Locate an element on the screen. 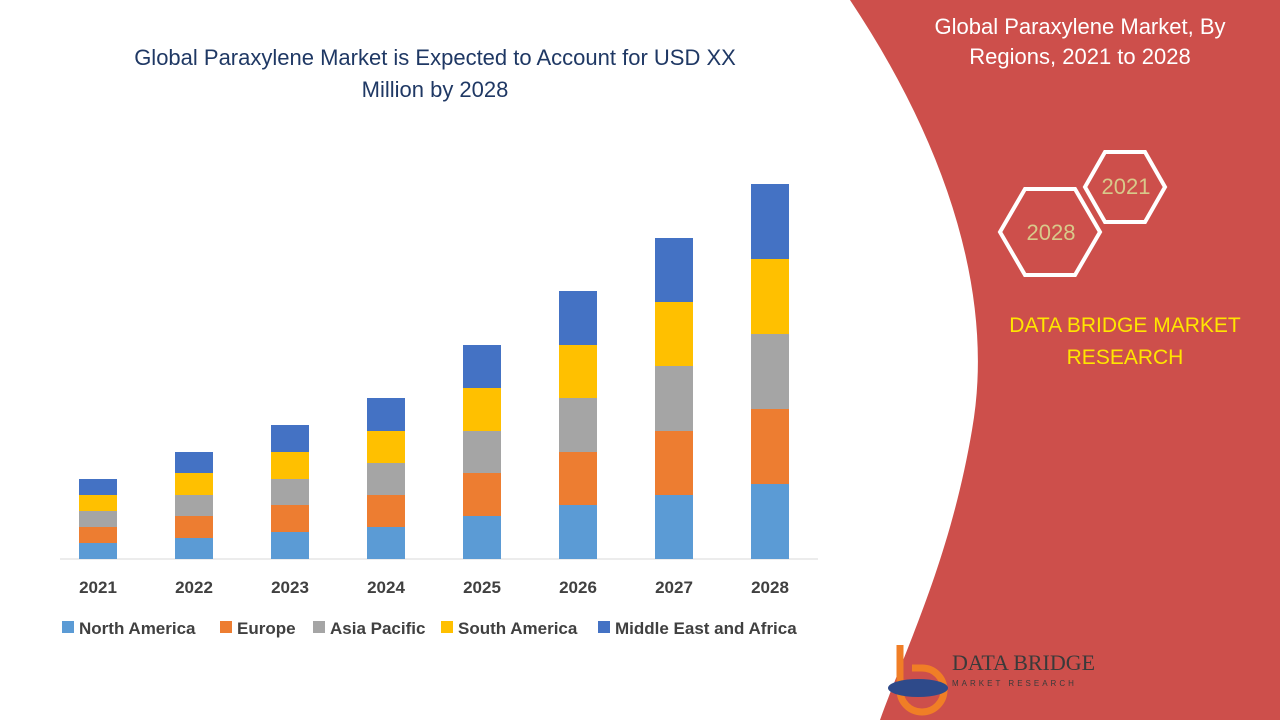 The width and height of the screenshot is (1280, 720). hexagon-label: 2021 is located at coordinates (1126, 186).